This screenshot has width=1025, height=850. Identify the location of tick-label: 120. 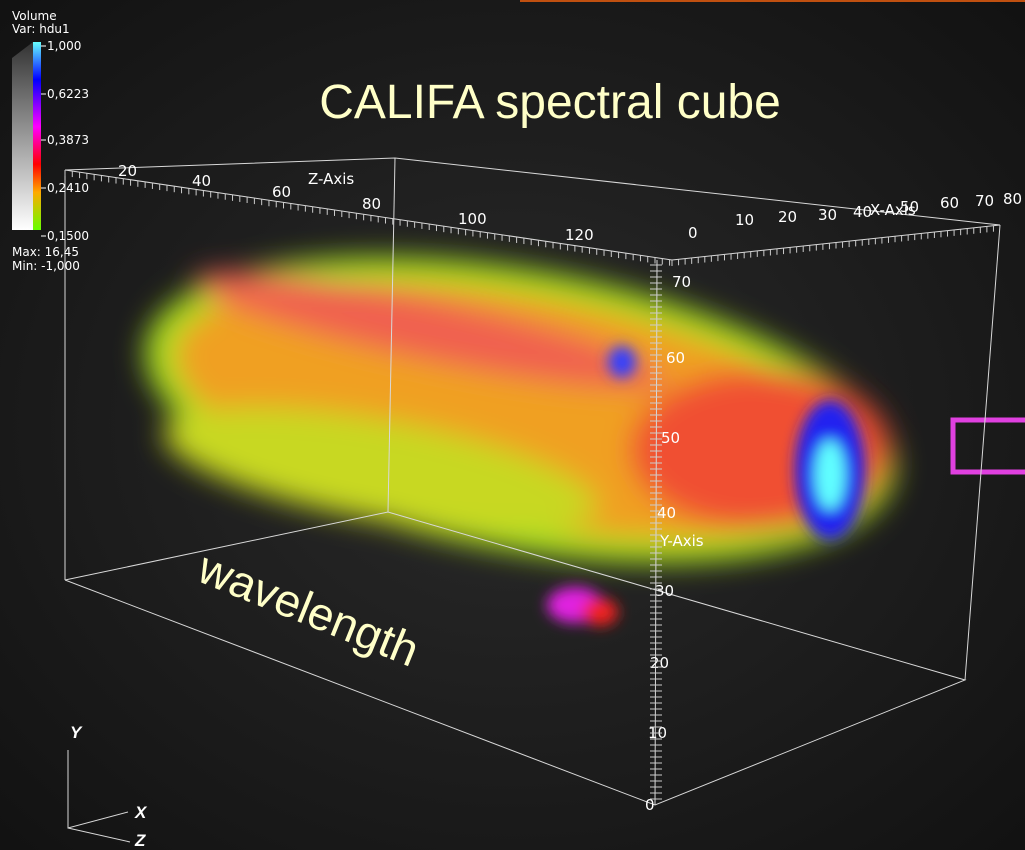
(579, 235).